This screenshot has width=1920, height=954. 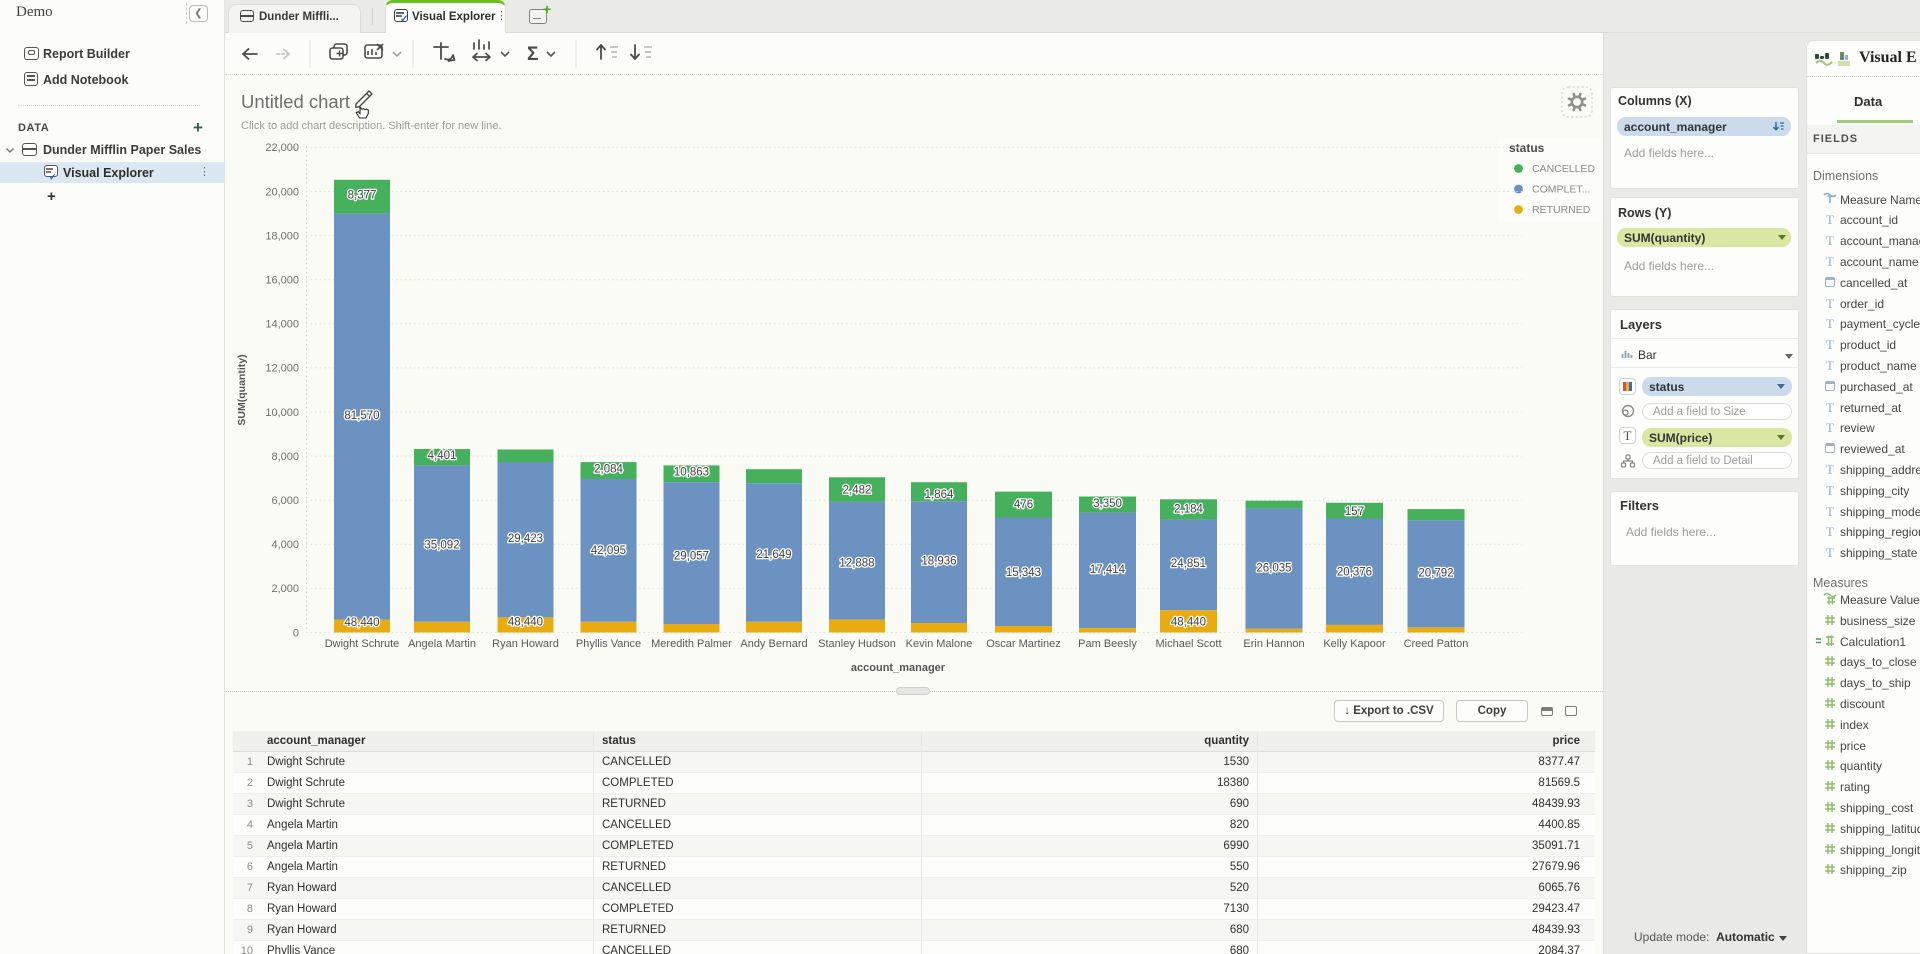 What do you see at coordinates (773, 555) in the screenshot?
I see `svg-text: 21,649` at bounding box center [773, 555].